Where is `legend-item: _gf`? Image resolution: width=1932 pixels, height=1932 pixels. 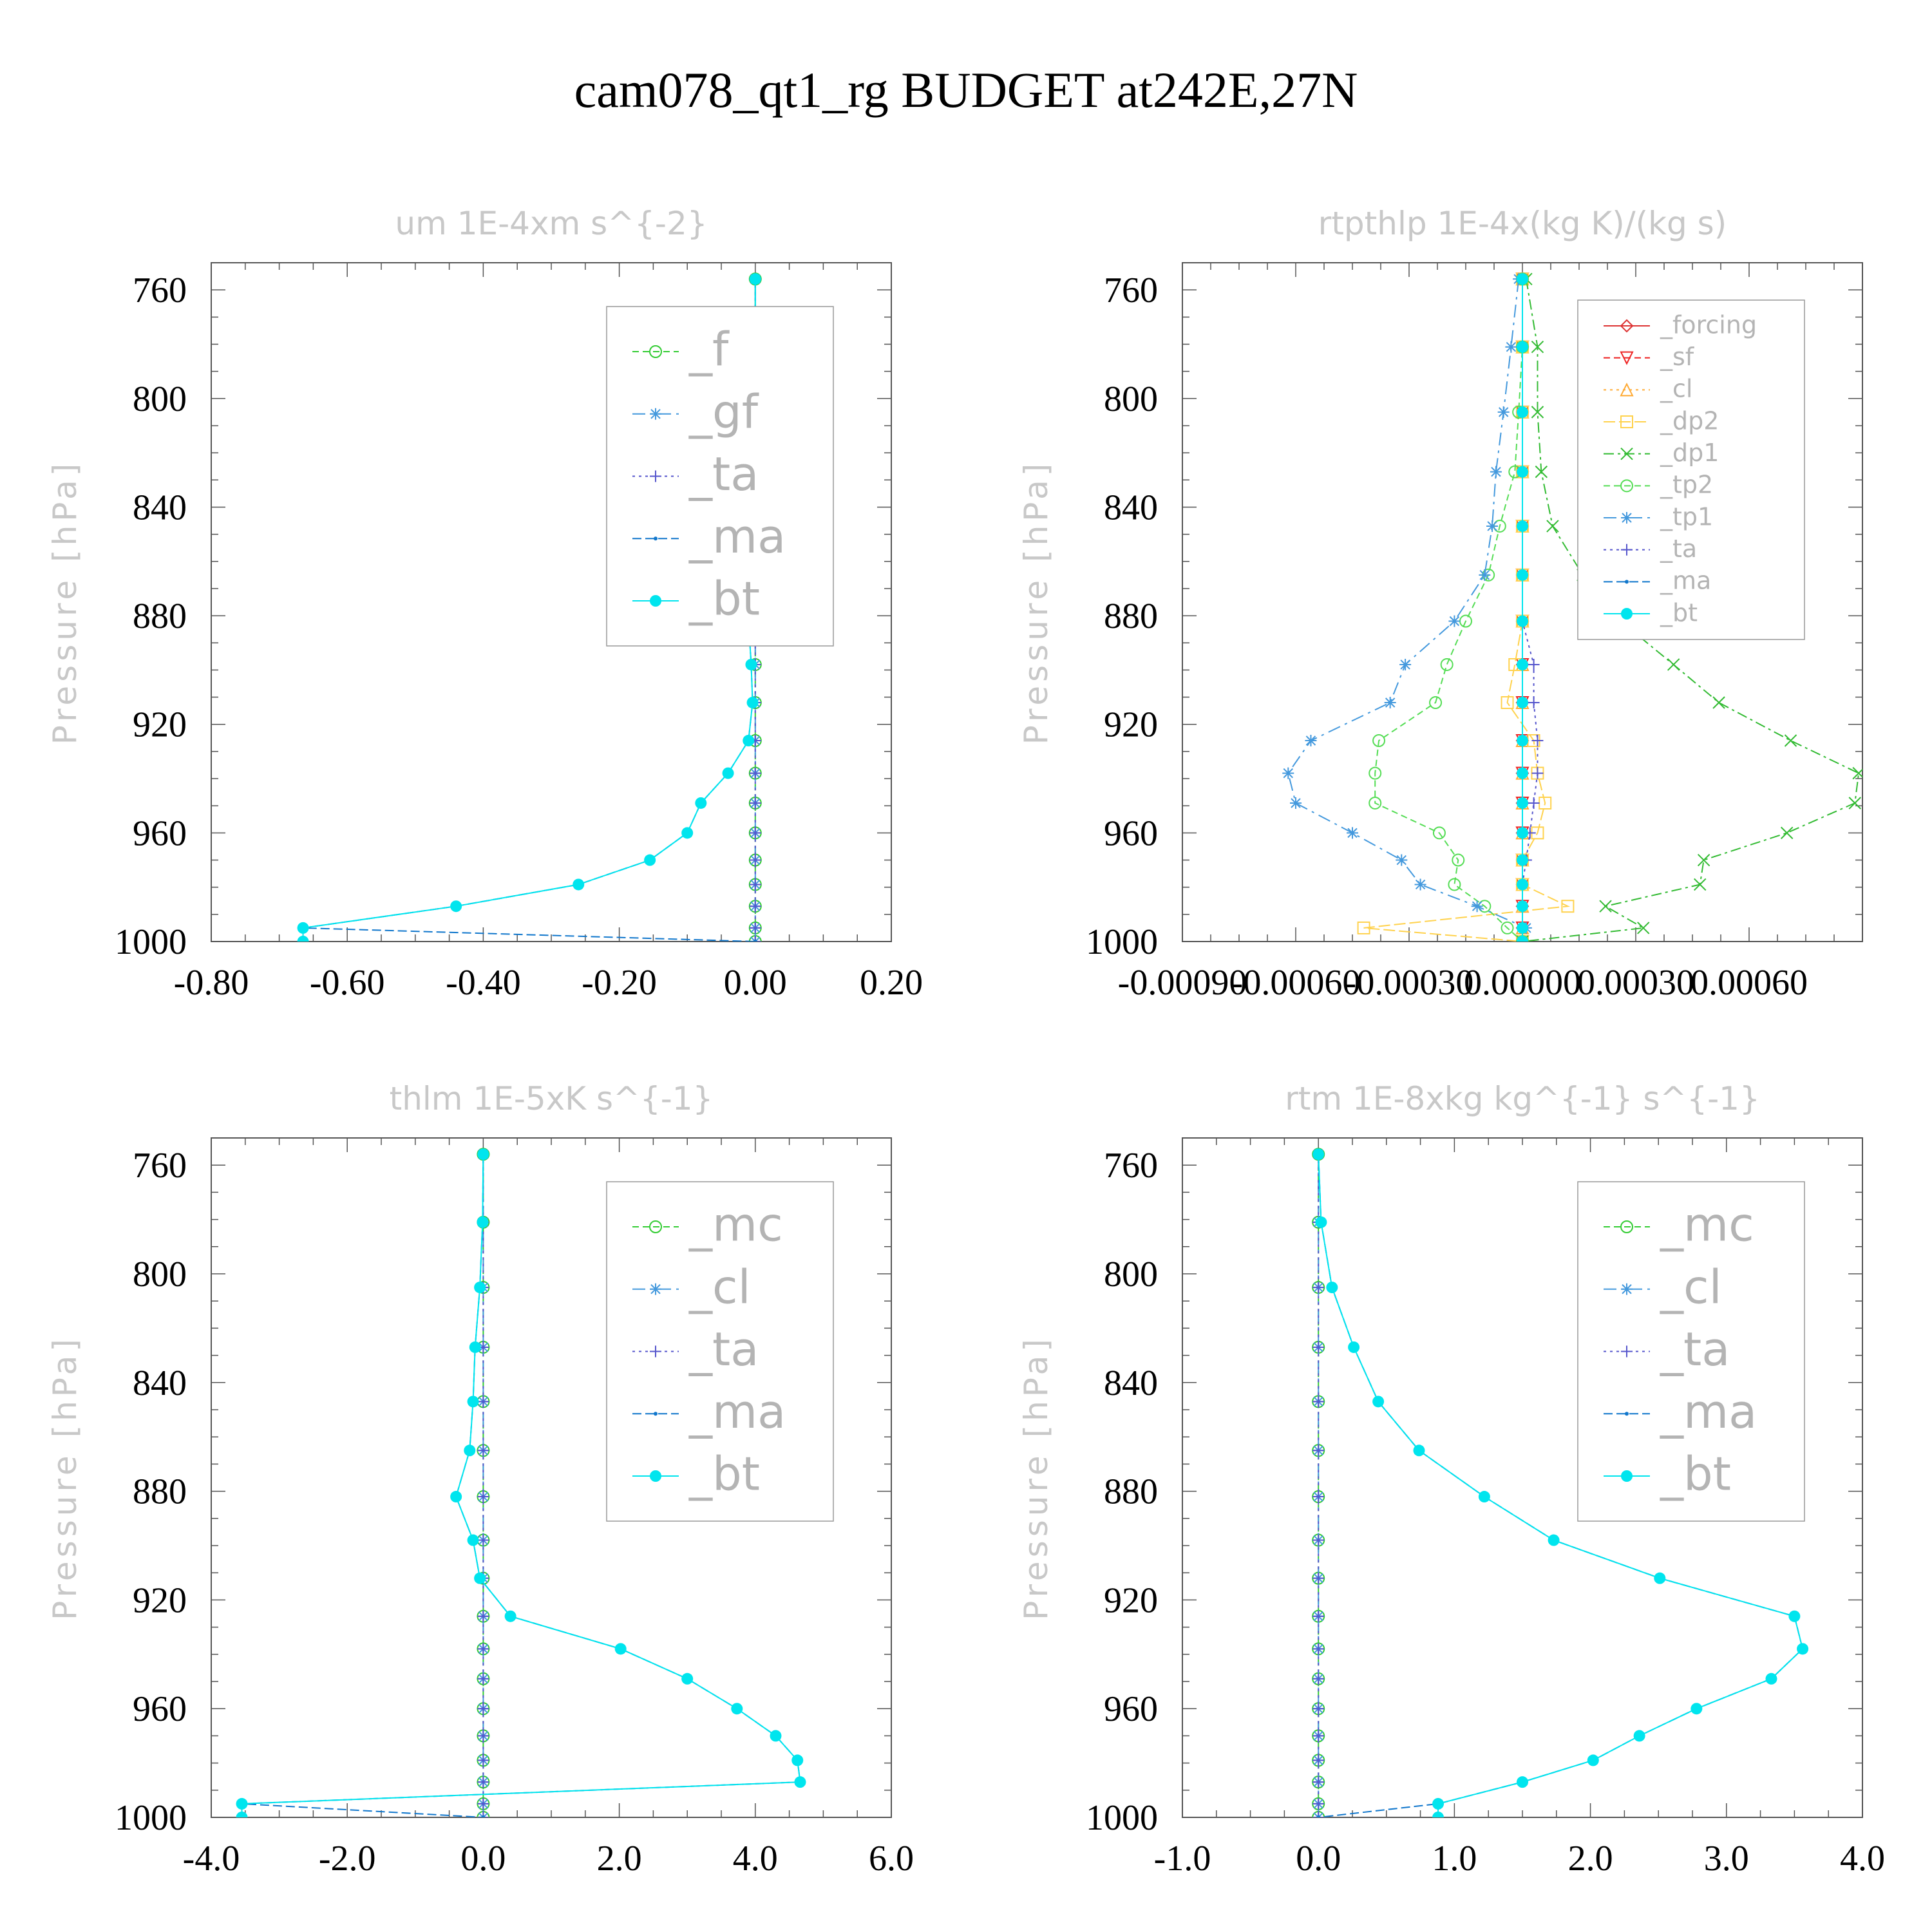
legend-item: _gf is located at coordinates (695, 412).